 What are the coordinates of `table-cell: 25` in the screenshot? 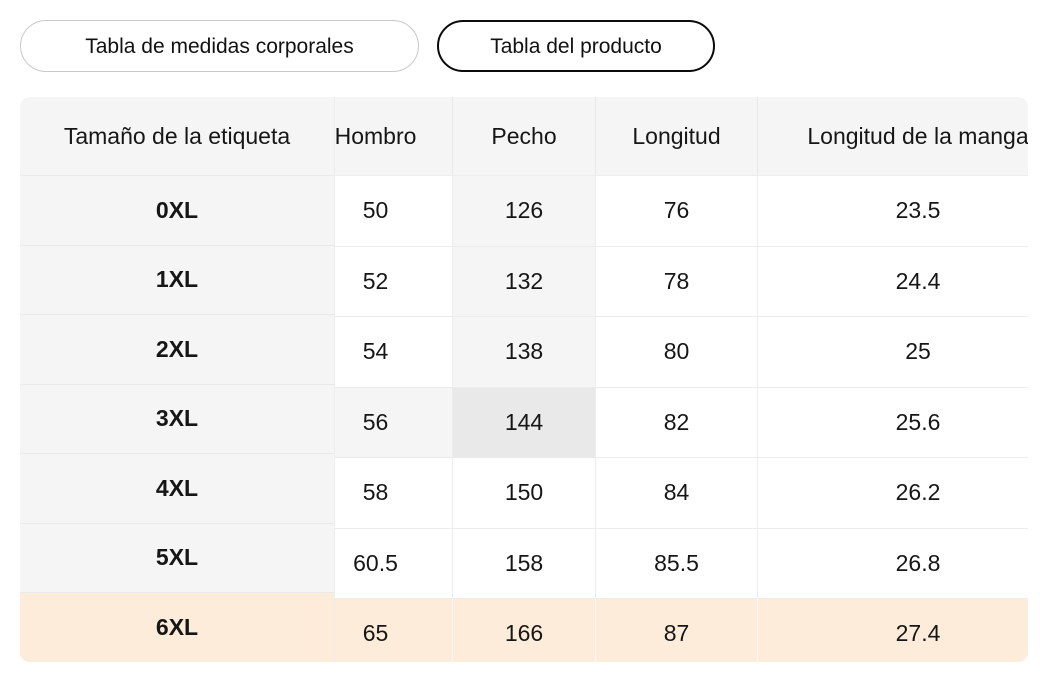 It's located at (892, 352).